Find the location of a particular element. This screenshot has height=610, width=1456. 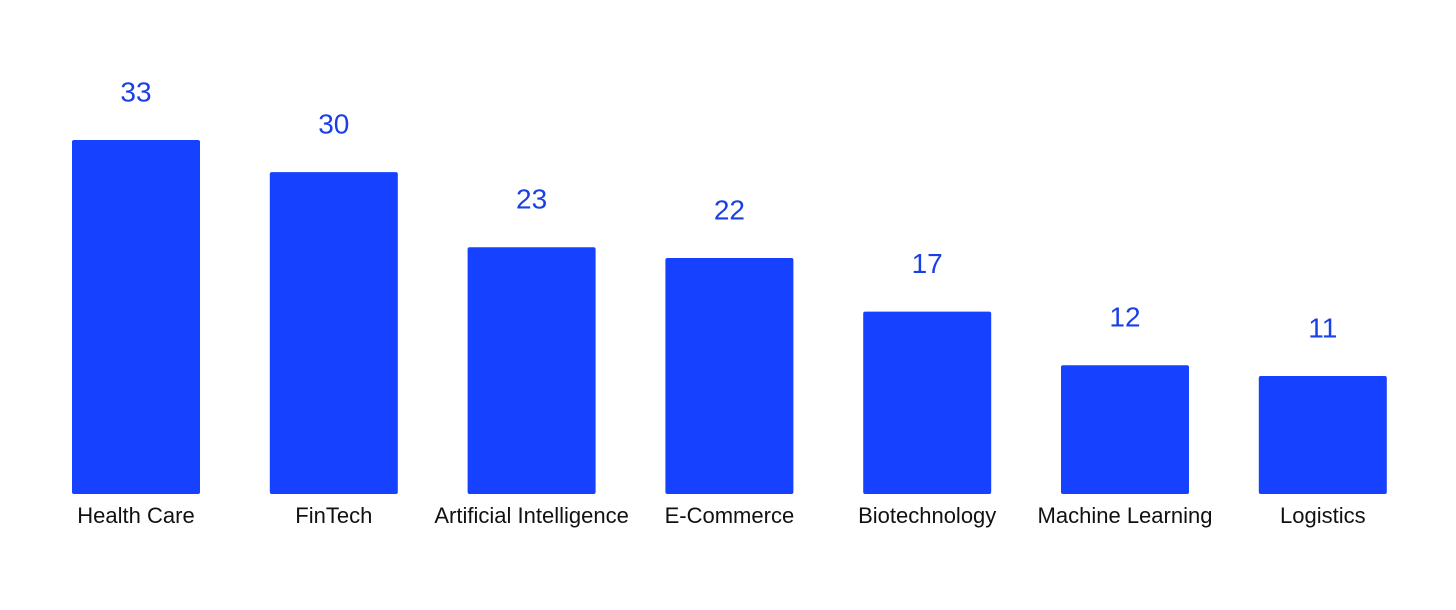

x-tick-label: Health Care is located at coordinates (135, 515).